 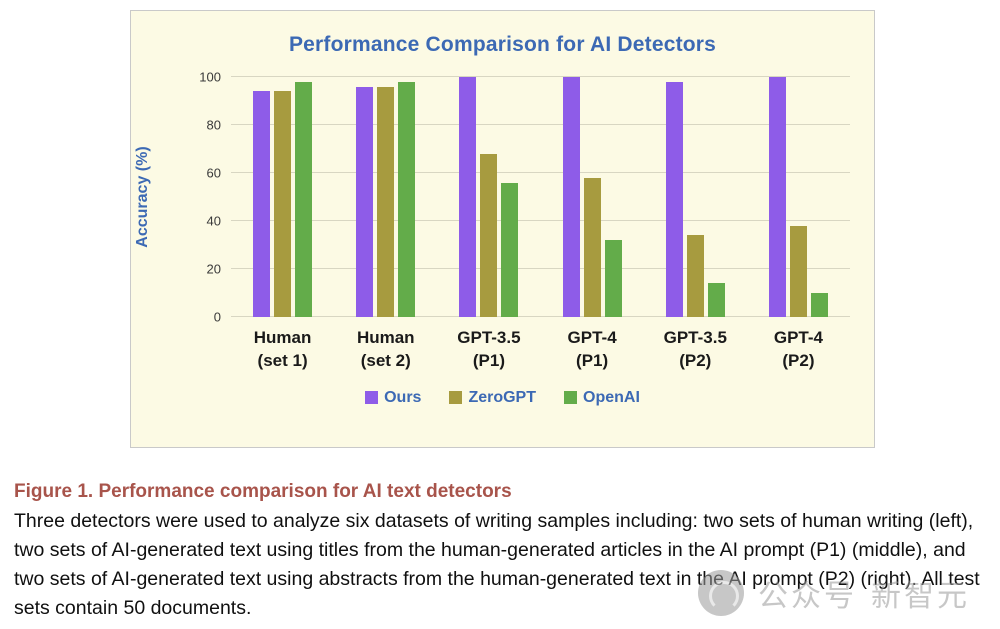 What do you see at coordinates (213, 269) in the screenshot?
I see `y-tick-label: 20` at bounding box center [213, 269].